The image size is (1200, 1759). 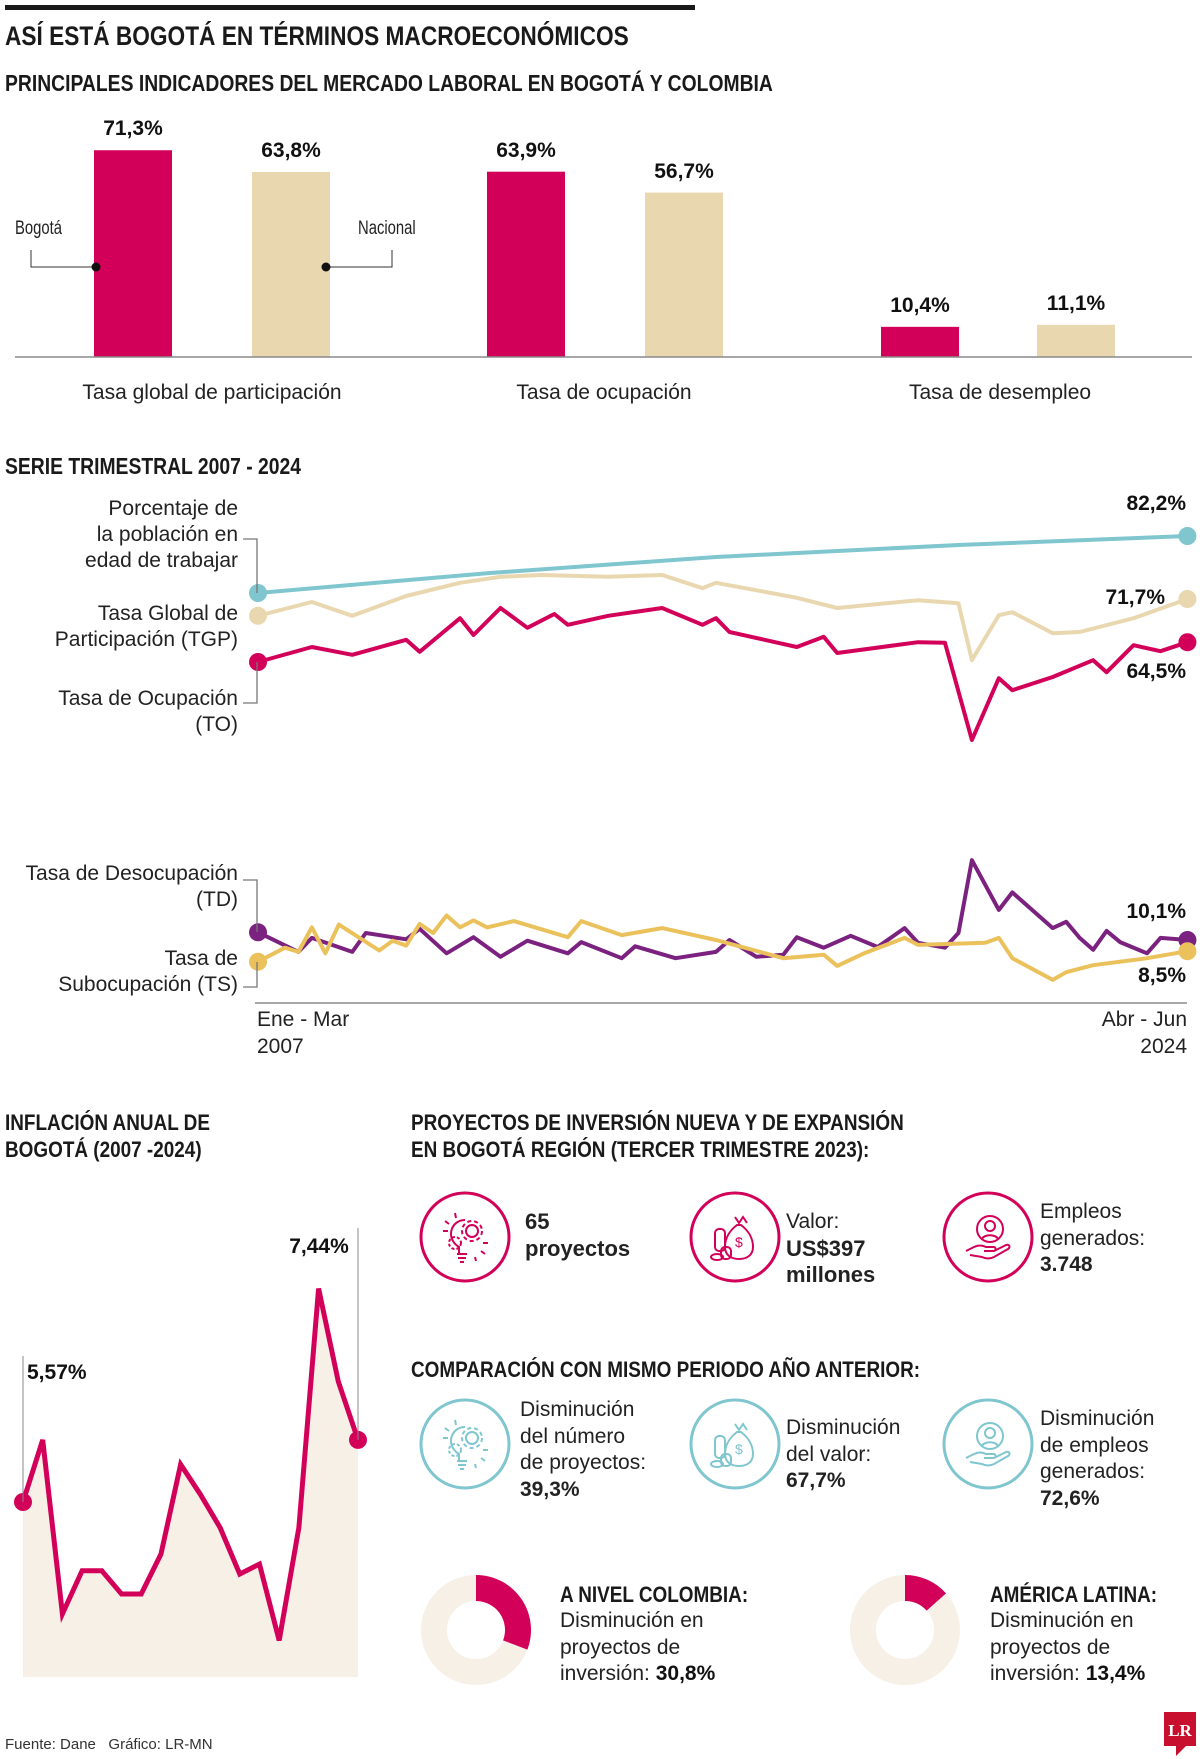 What do you see at coordinates (1070, 1498) in the screenshot?
I see `comparison-value: 72,6%` at bounding box center [1070, 1498].